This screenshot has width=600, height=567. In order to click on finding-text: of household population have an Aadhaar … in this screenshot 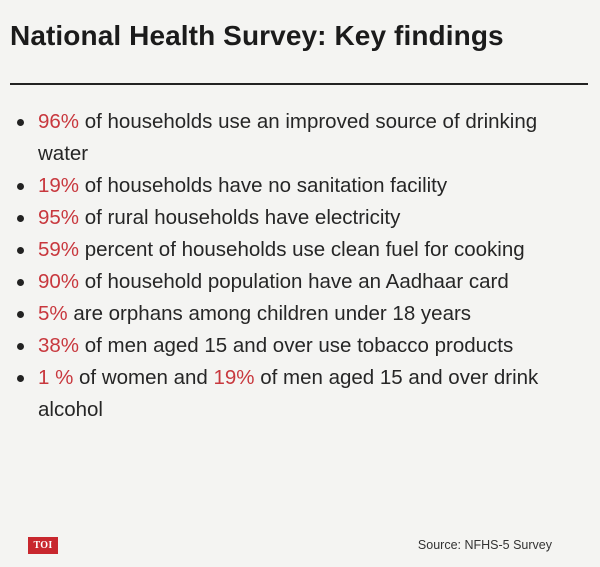, I will do `click(294, 281)`.